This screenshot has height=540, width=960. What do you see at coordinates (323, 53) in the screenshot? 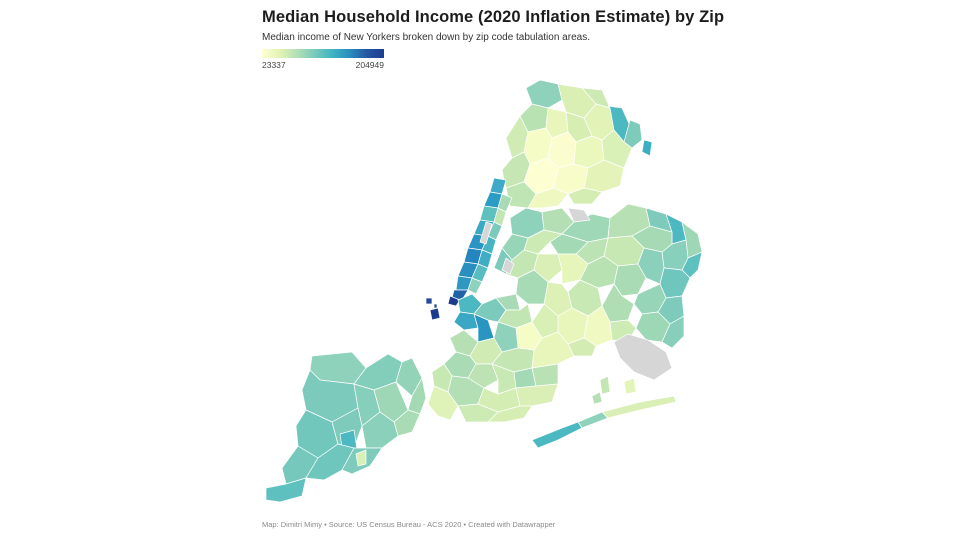
I see `legend-gradient-bar` at bounding box center [323, 53].